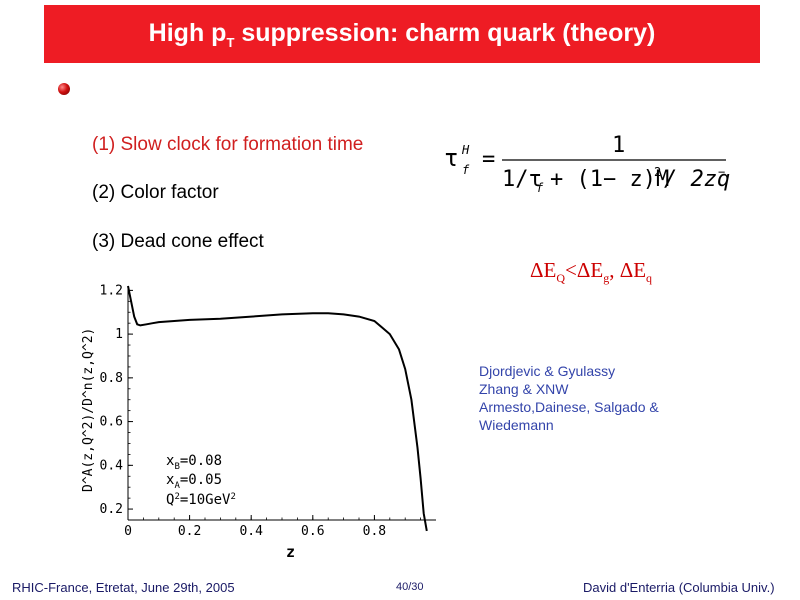 The height and width of the screenshot is (600, 800). Describe the element at coordinates (679, 587) in the screenshot. I see `footer-author: David d'Enterria (Columbia Univ.)` at that location.